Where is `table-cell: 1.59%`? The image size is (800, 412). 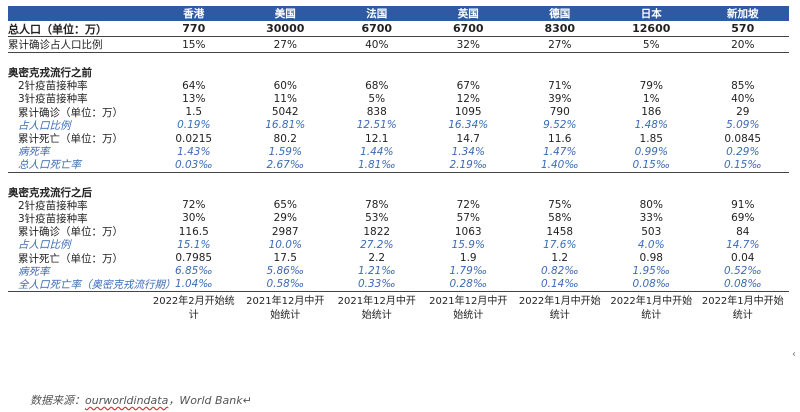 table-cell: 1.59% is located at coordinates (285, 151).